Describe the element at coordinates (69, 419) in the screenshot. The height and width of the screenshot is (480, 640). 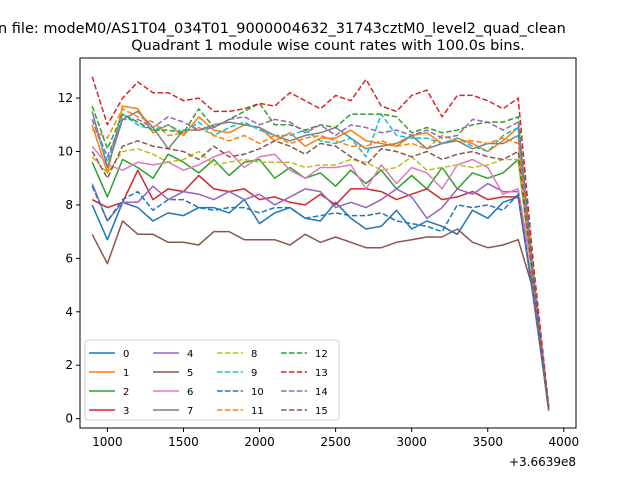
I see `y-tick-label: 0` at that location.